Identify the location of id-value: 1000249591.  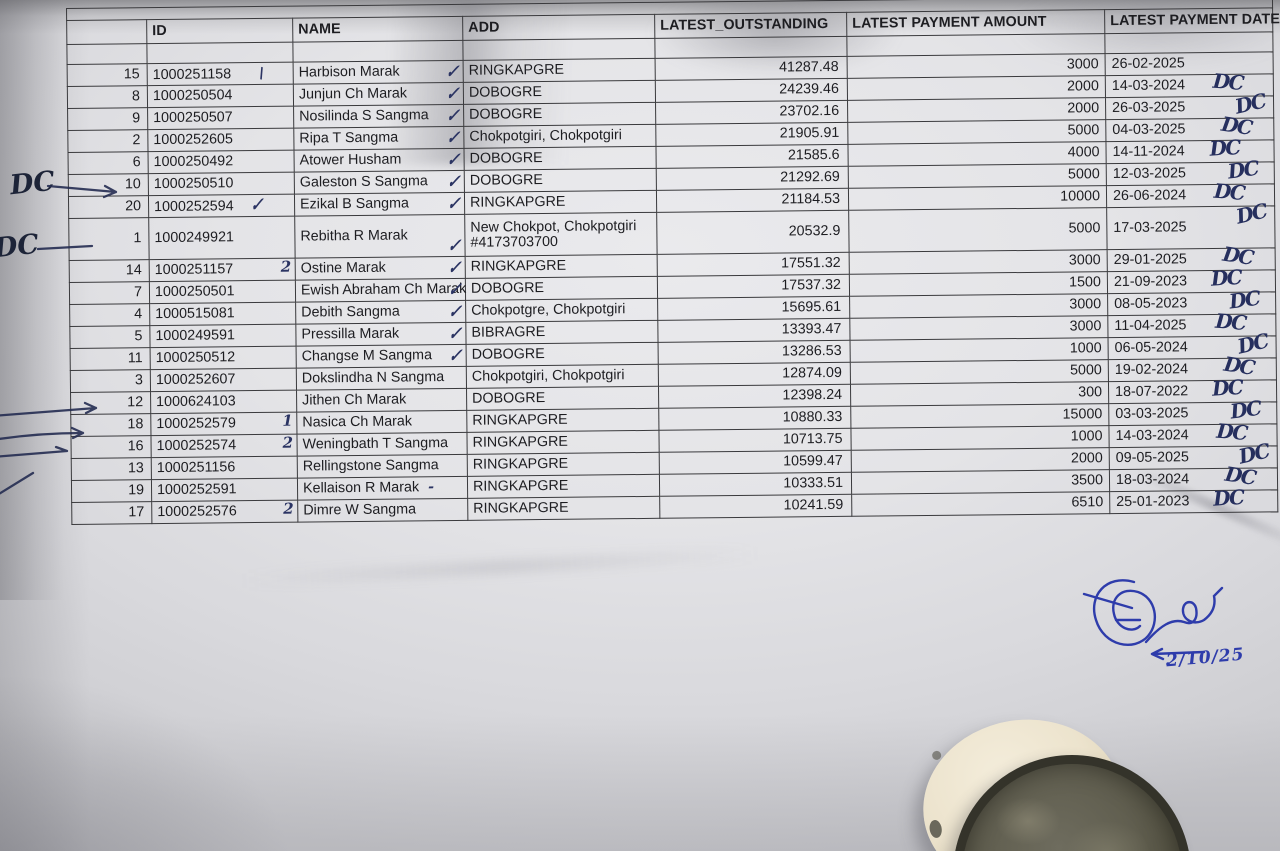
(195, 336).